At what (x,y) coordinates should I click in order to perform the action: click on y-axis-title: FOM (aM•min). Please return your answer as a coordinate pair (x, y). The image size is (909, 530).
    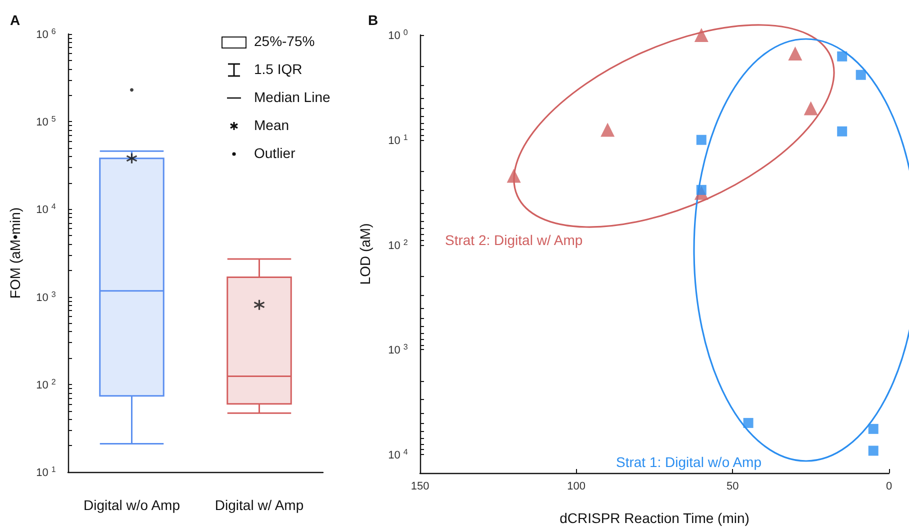
    Looking at the image, I should click on (15, 253).